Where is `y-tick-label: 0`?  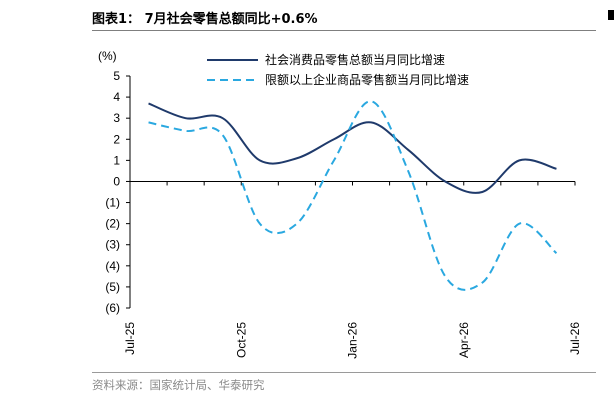
y-tick-label: 0 is located at coordinates (116, 181).